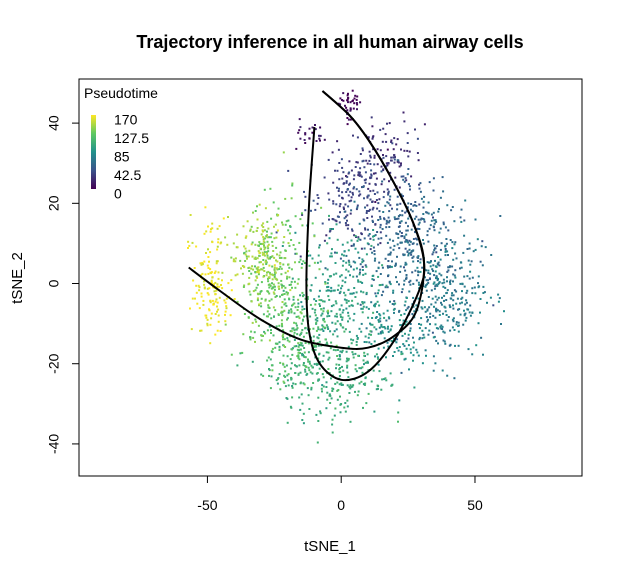  Describe the element at coordinates (207, 505) in the screenshot. I see `x-tick-label: -50` at that location.